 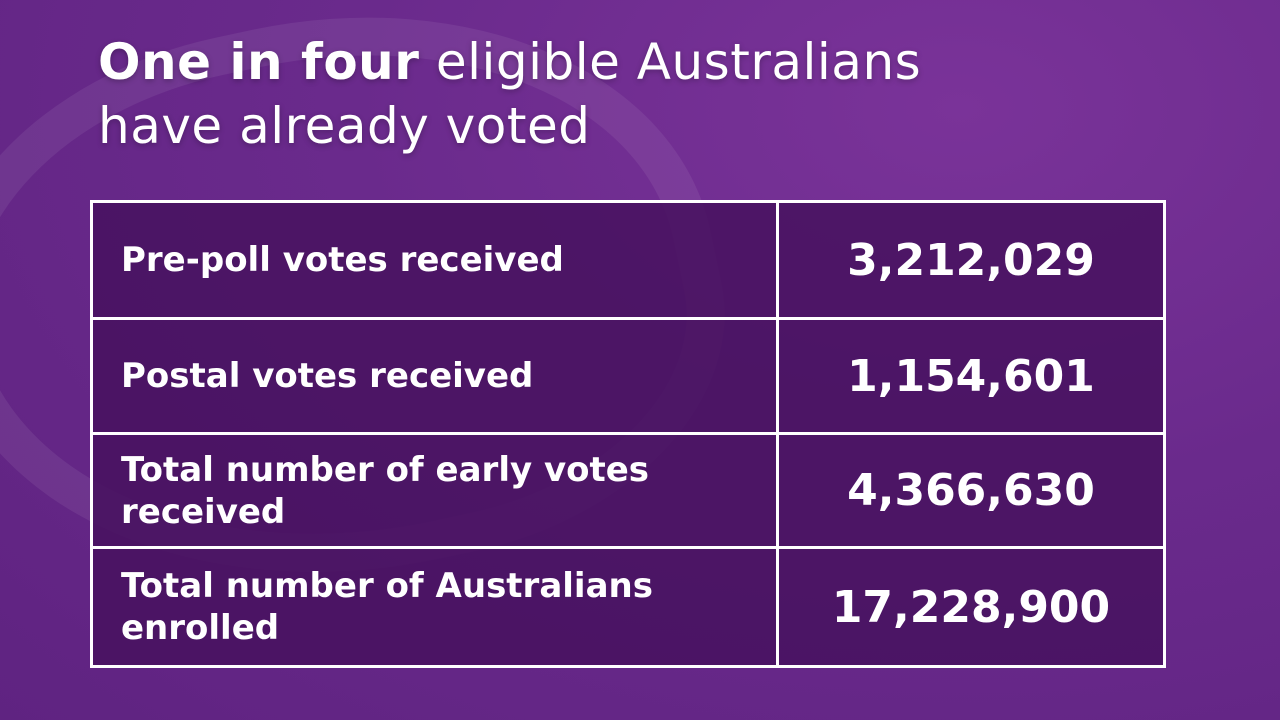 I want to click on row-value: 1,154,601, so click(x=971, y=376).